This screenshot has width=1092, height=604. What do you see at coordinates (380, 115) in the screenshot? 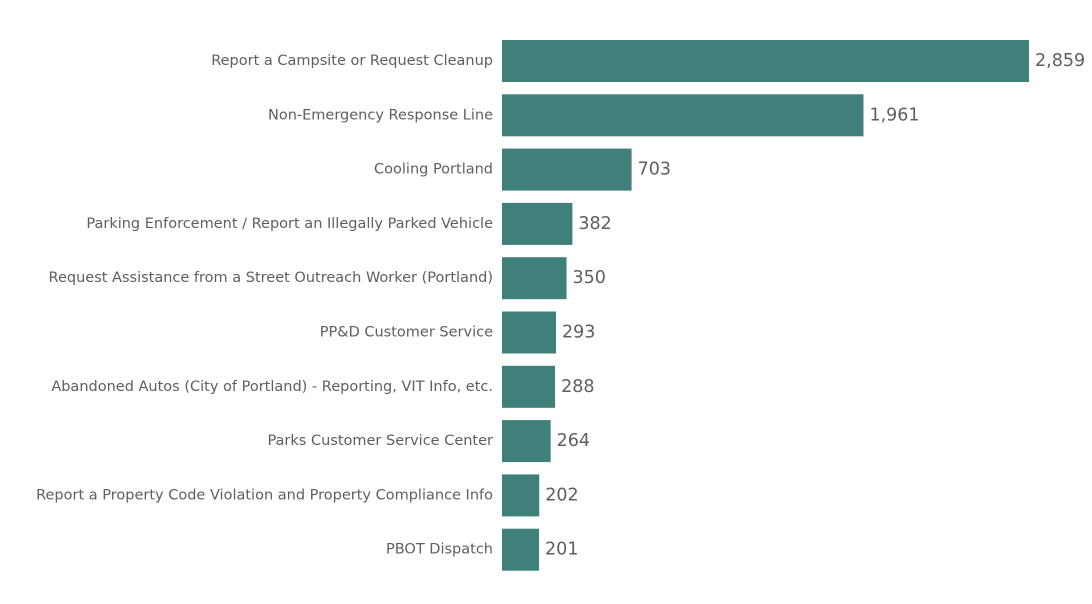
I see `category-label: Non-Emergency Response Line` at bounding box center [380, 115].